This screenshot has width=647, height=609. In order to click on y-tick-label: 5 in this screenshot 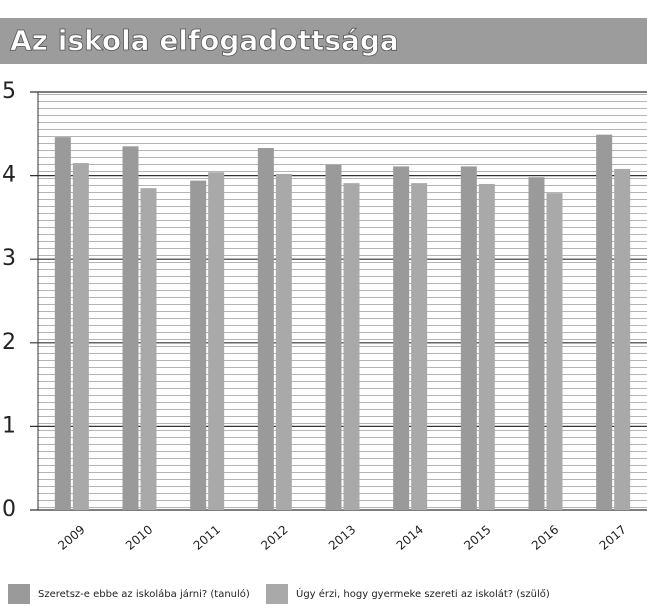, I will do `click(9, 91)`.